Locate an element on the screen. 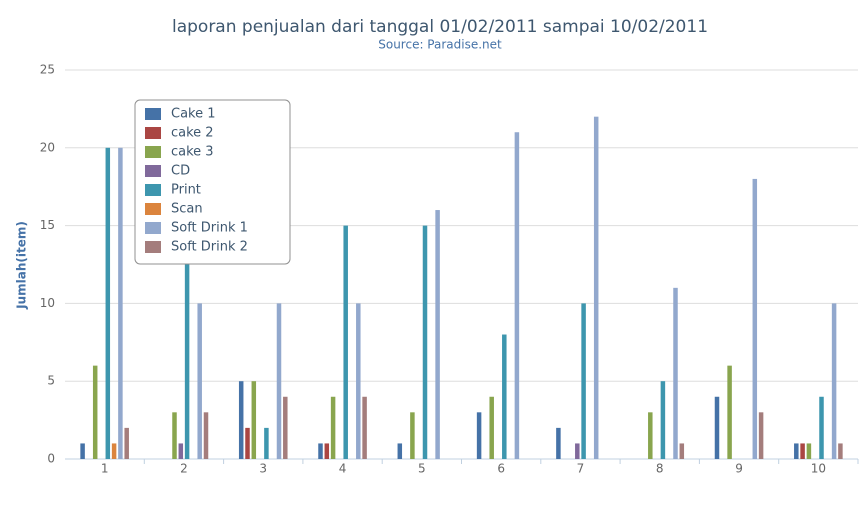 Image resolution: width=859 pixels, height=515 pixels. legend-box is located at coordinates (212, 182).